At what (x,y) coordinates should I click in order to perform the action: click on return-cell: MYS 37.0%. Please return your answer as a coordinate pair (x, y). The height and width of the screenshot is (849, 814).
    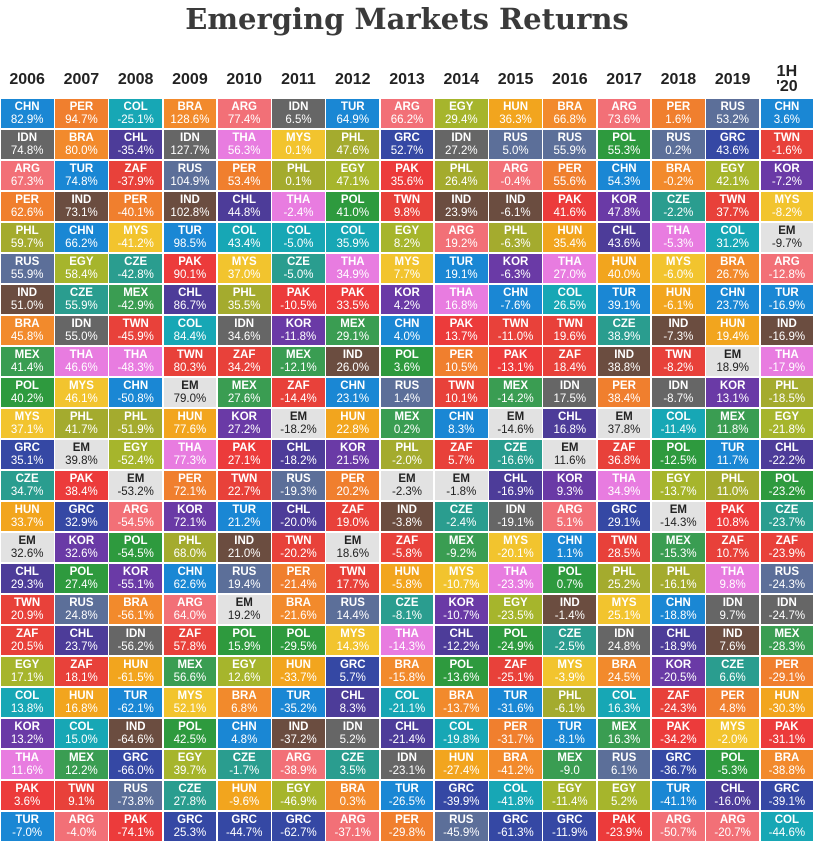
    Looking at the image, I should click on (244, 268).